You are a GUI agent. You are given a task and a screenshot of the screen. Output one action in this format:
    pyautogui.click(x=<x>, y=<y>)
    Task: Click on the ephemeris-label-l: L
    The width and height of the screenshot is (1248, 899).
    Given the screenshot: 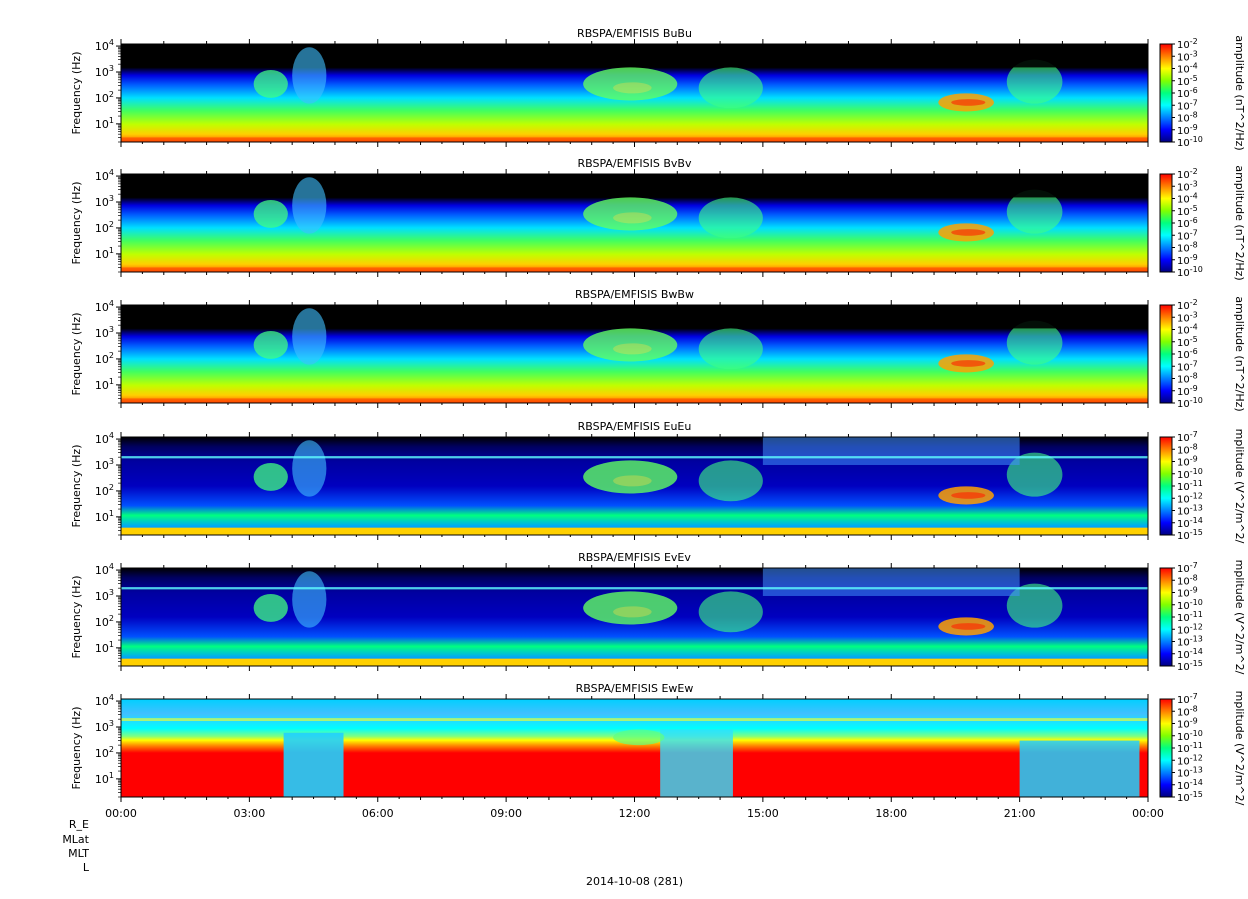 What is the action you would take?
    pyautogui.click(x=85, y=867)
    